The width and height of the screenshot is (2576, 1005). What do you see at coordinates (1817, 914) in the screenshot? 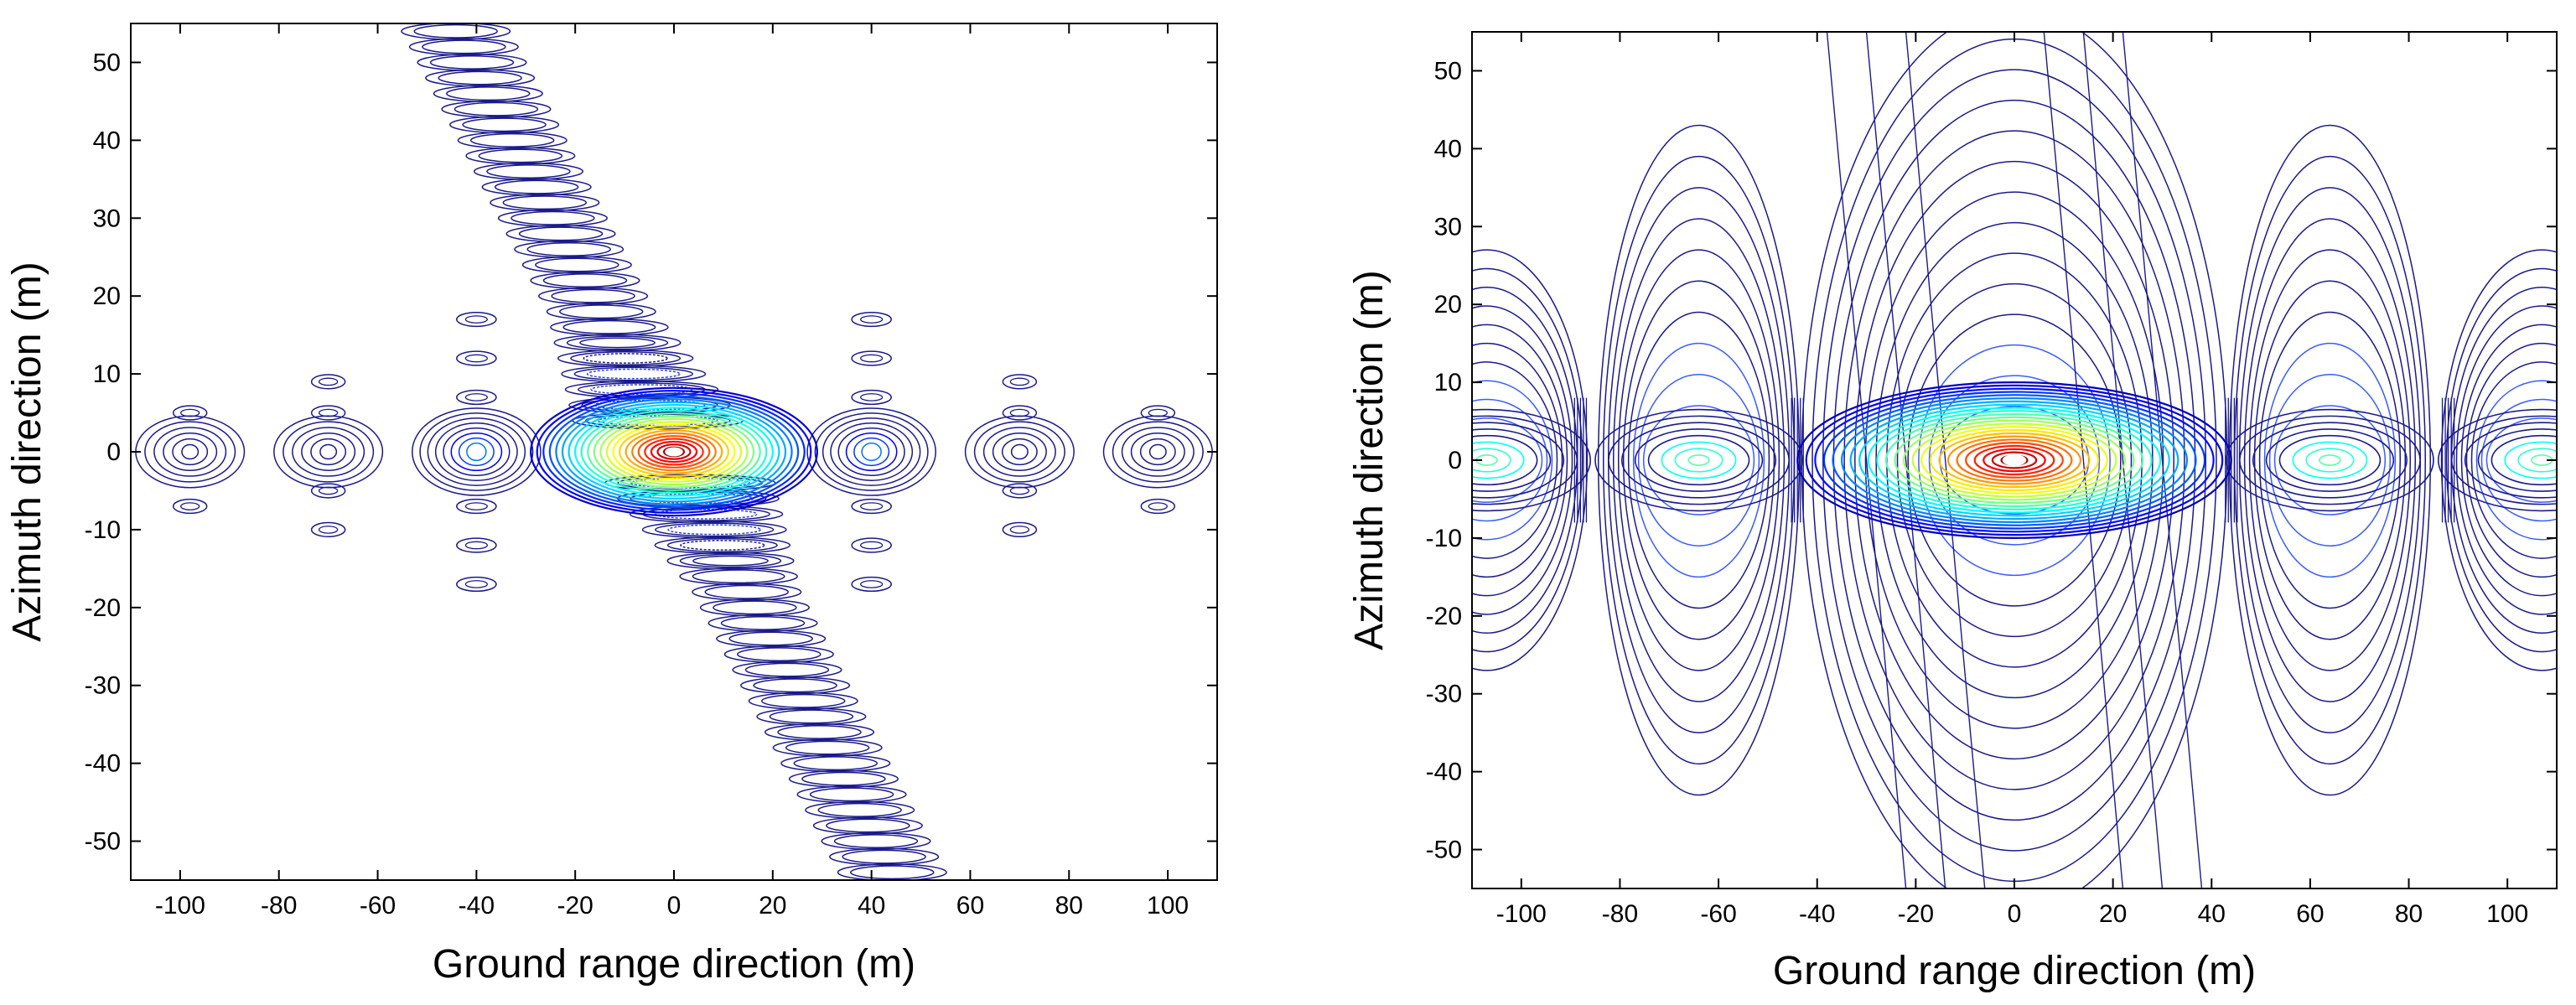
I see `x-tick-label: -40` at bounding box center [1817, 914].